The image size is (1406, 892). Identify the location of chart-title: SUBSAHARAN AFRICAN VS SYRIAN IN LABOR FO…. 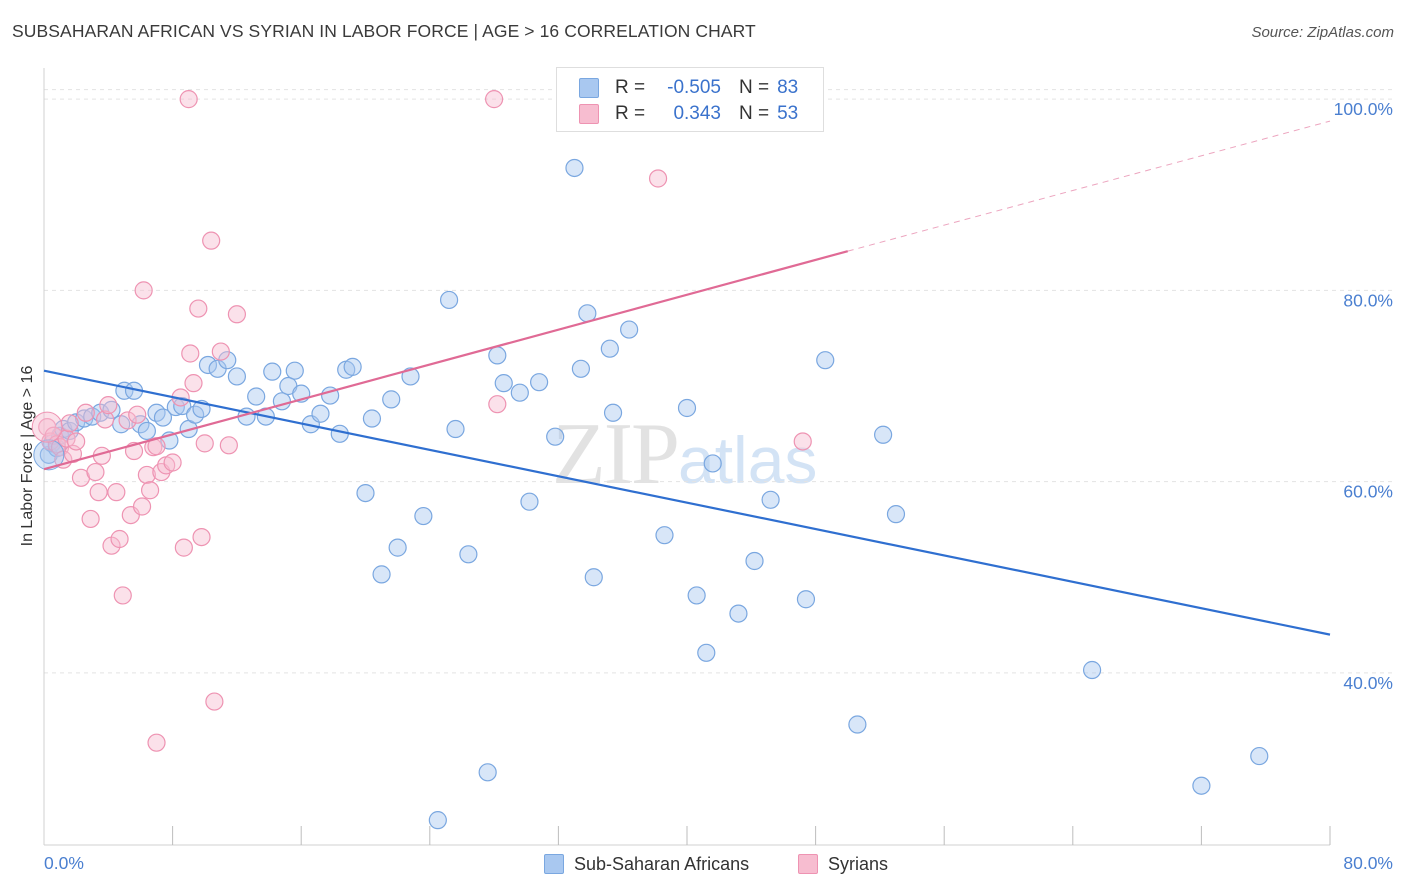
(384, 31).